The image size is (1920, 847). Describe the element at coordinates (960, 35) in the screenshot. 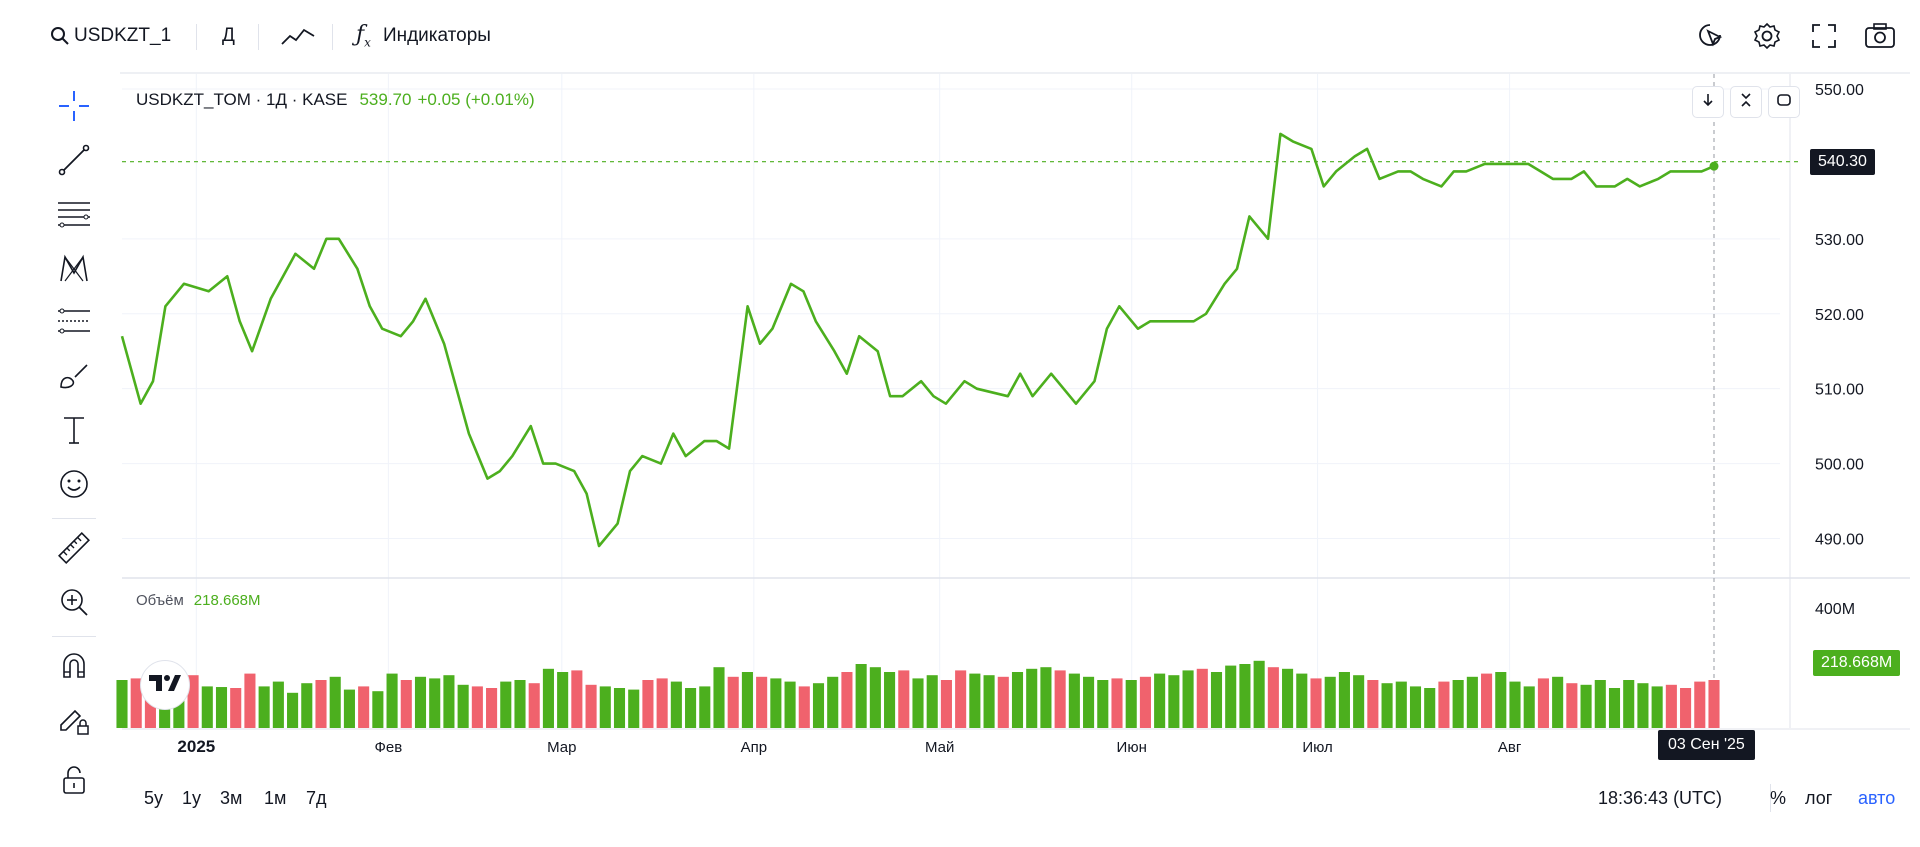

I see `top-toolbar: USDKZT_1 Д ƒx Индикаторы` at that location.